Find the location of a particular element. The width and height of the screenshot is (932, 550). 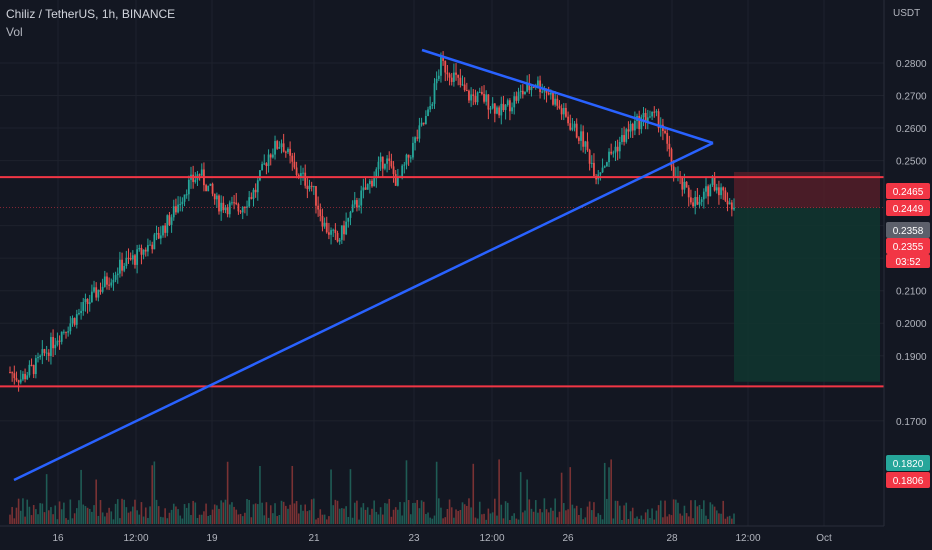

price-tag-label: 0.1806 is located at coordinates (908, 481).